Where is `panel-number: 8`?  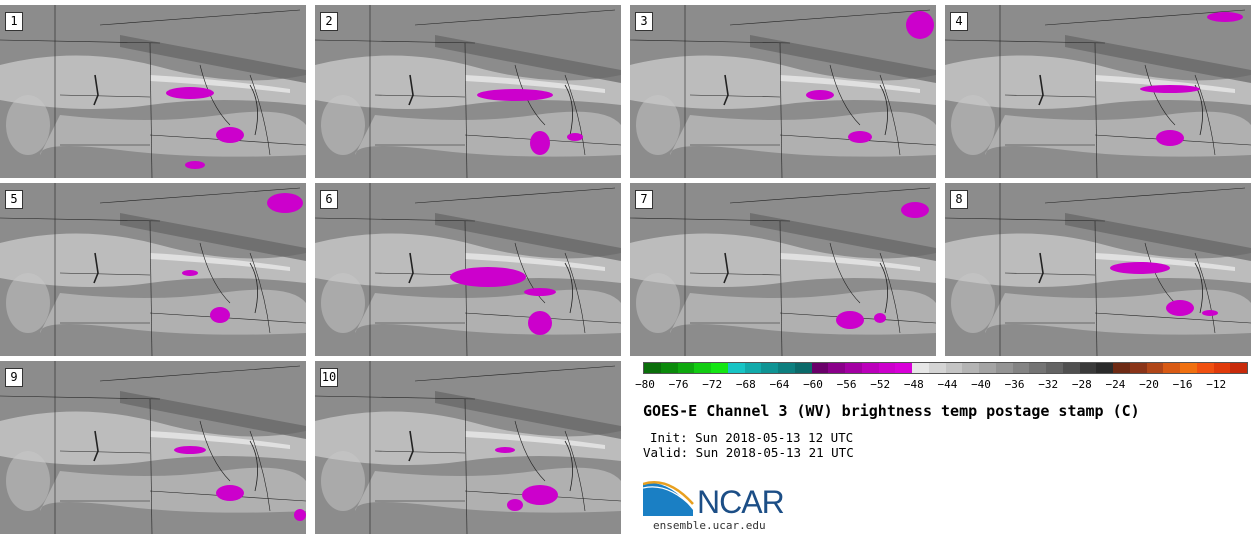 panel-number: 8 is located at coordinates (959, 199).